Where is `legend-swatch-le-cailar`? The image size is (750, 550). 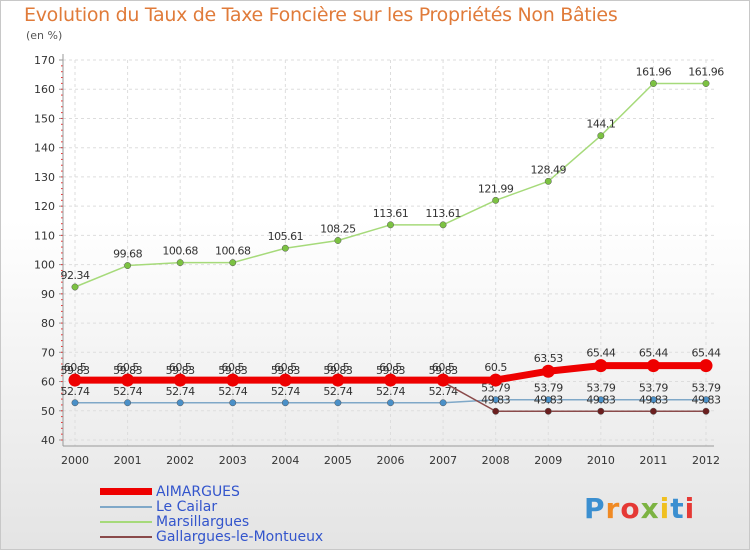 legend-swatch-le-cailar is located at coordinates (126, 507).